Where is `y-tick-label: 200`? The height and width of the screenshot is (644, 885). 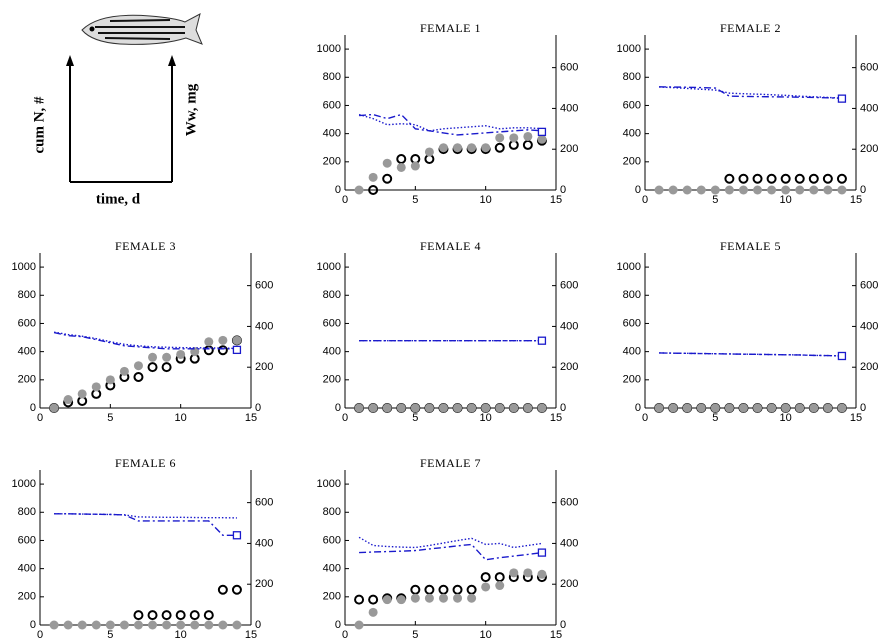 y-tick-label: 200 is located at coordinates (27, 380).